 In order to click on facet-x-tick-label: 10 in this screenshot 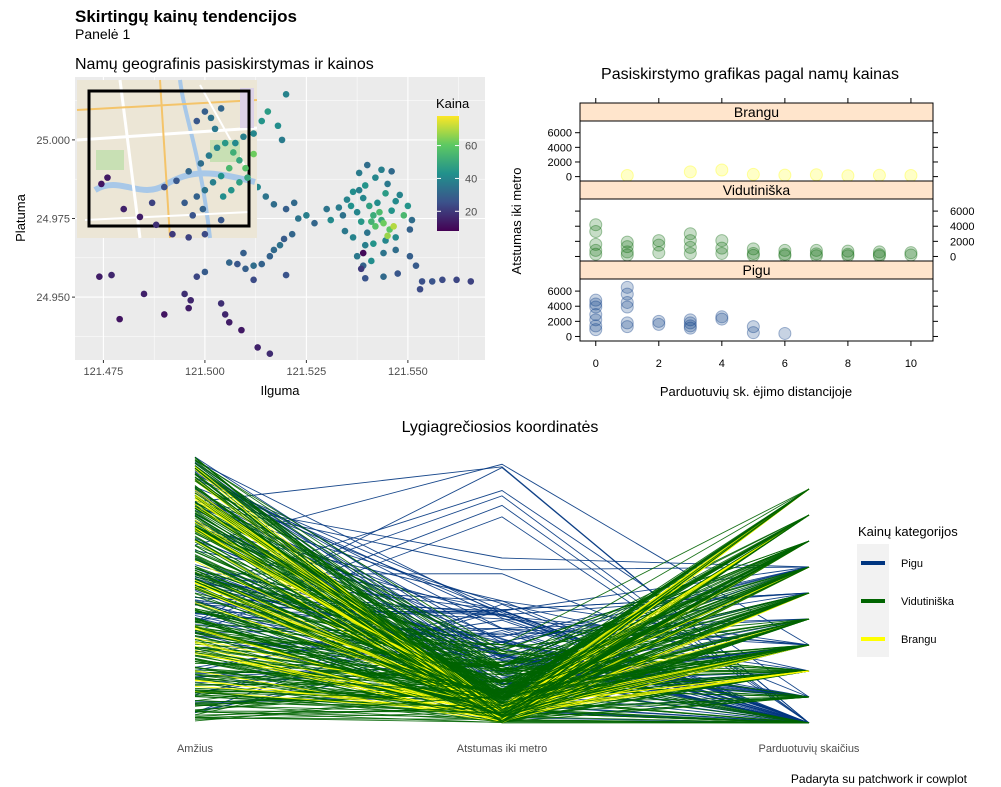, I will do `click(911, 364)`.